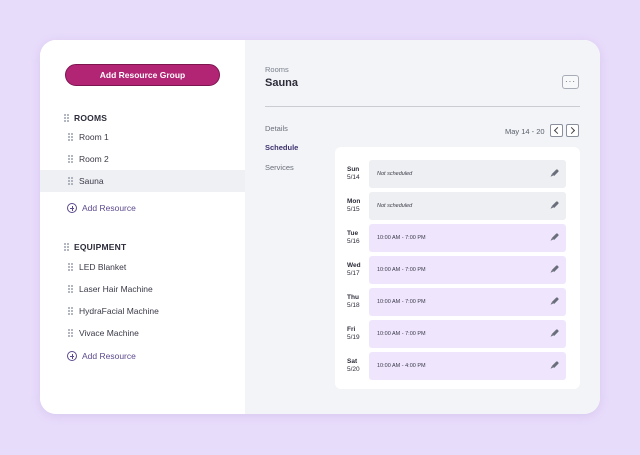 Image resolution: width=640 pixels, height=455 pixels. Describe the element at coordinates (353, 369) in the screenshot. I see `day-date: 5/20` at that location.